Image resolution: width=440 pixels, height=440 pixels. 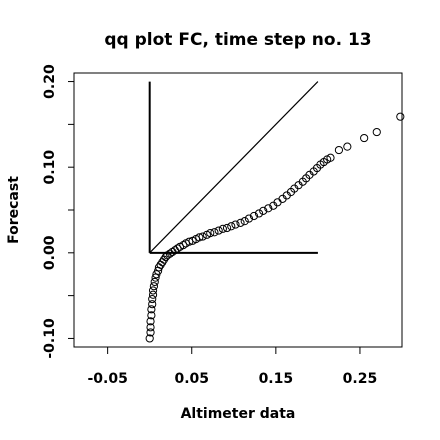 I want to click on y-tick-label: 0.20, so click(x=50, y=81).